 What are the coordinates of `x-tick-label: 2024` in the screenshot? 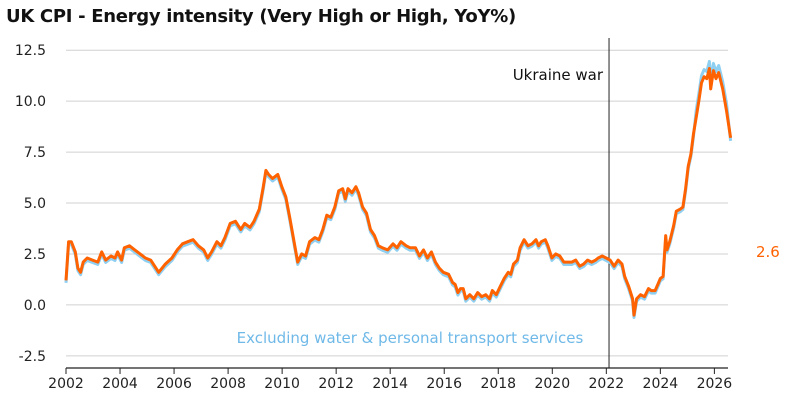 It's located at (661, 384).